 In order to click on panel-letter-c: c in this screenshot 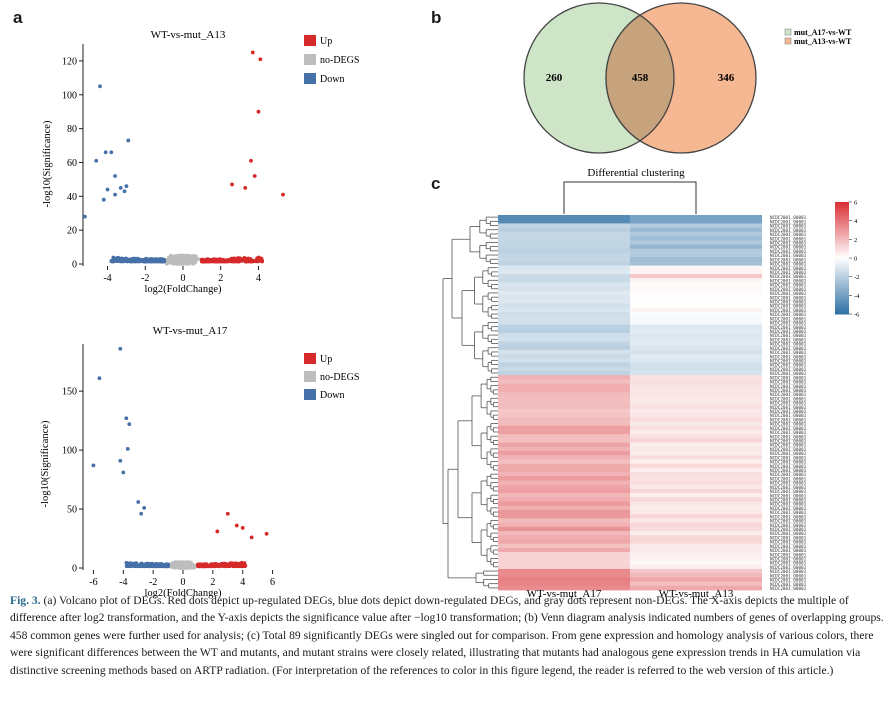, I will do `click(436, 183)`.